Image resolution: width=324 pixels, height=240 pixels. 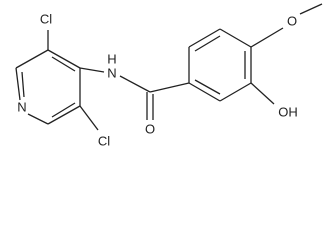 What do you see at coordinates (111, 58) in the screenshot?
I see `atom-label: H` at bounding box center [111, 58].